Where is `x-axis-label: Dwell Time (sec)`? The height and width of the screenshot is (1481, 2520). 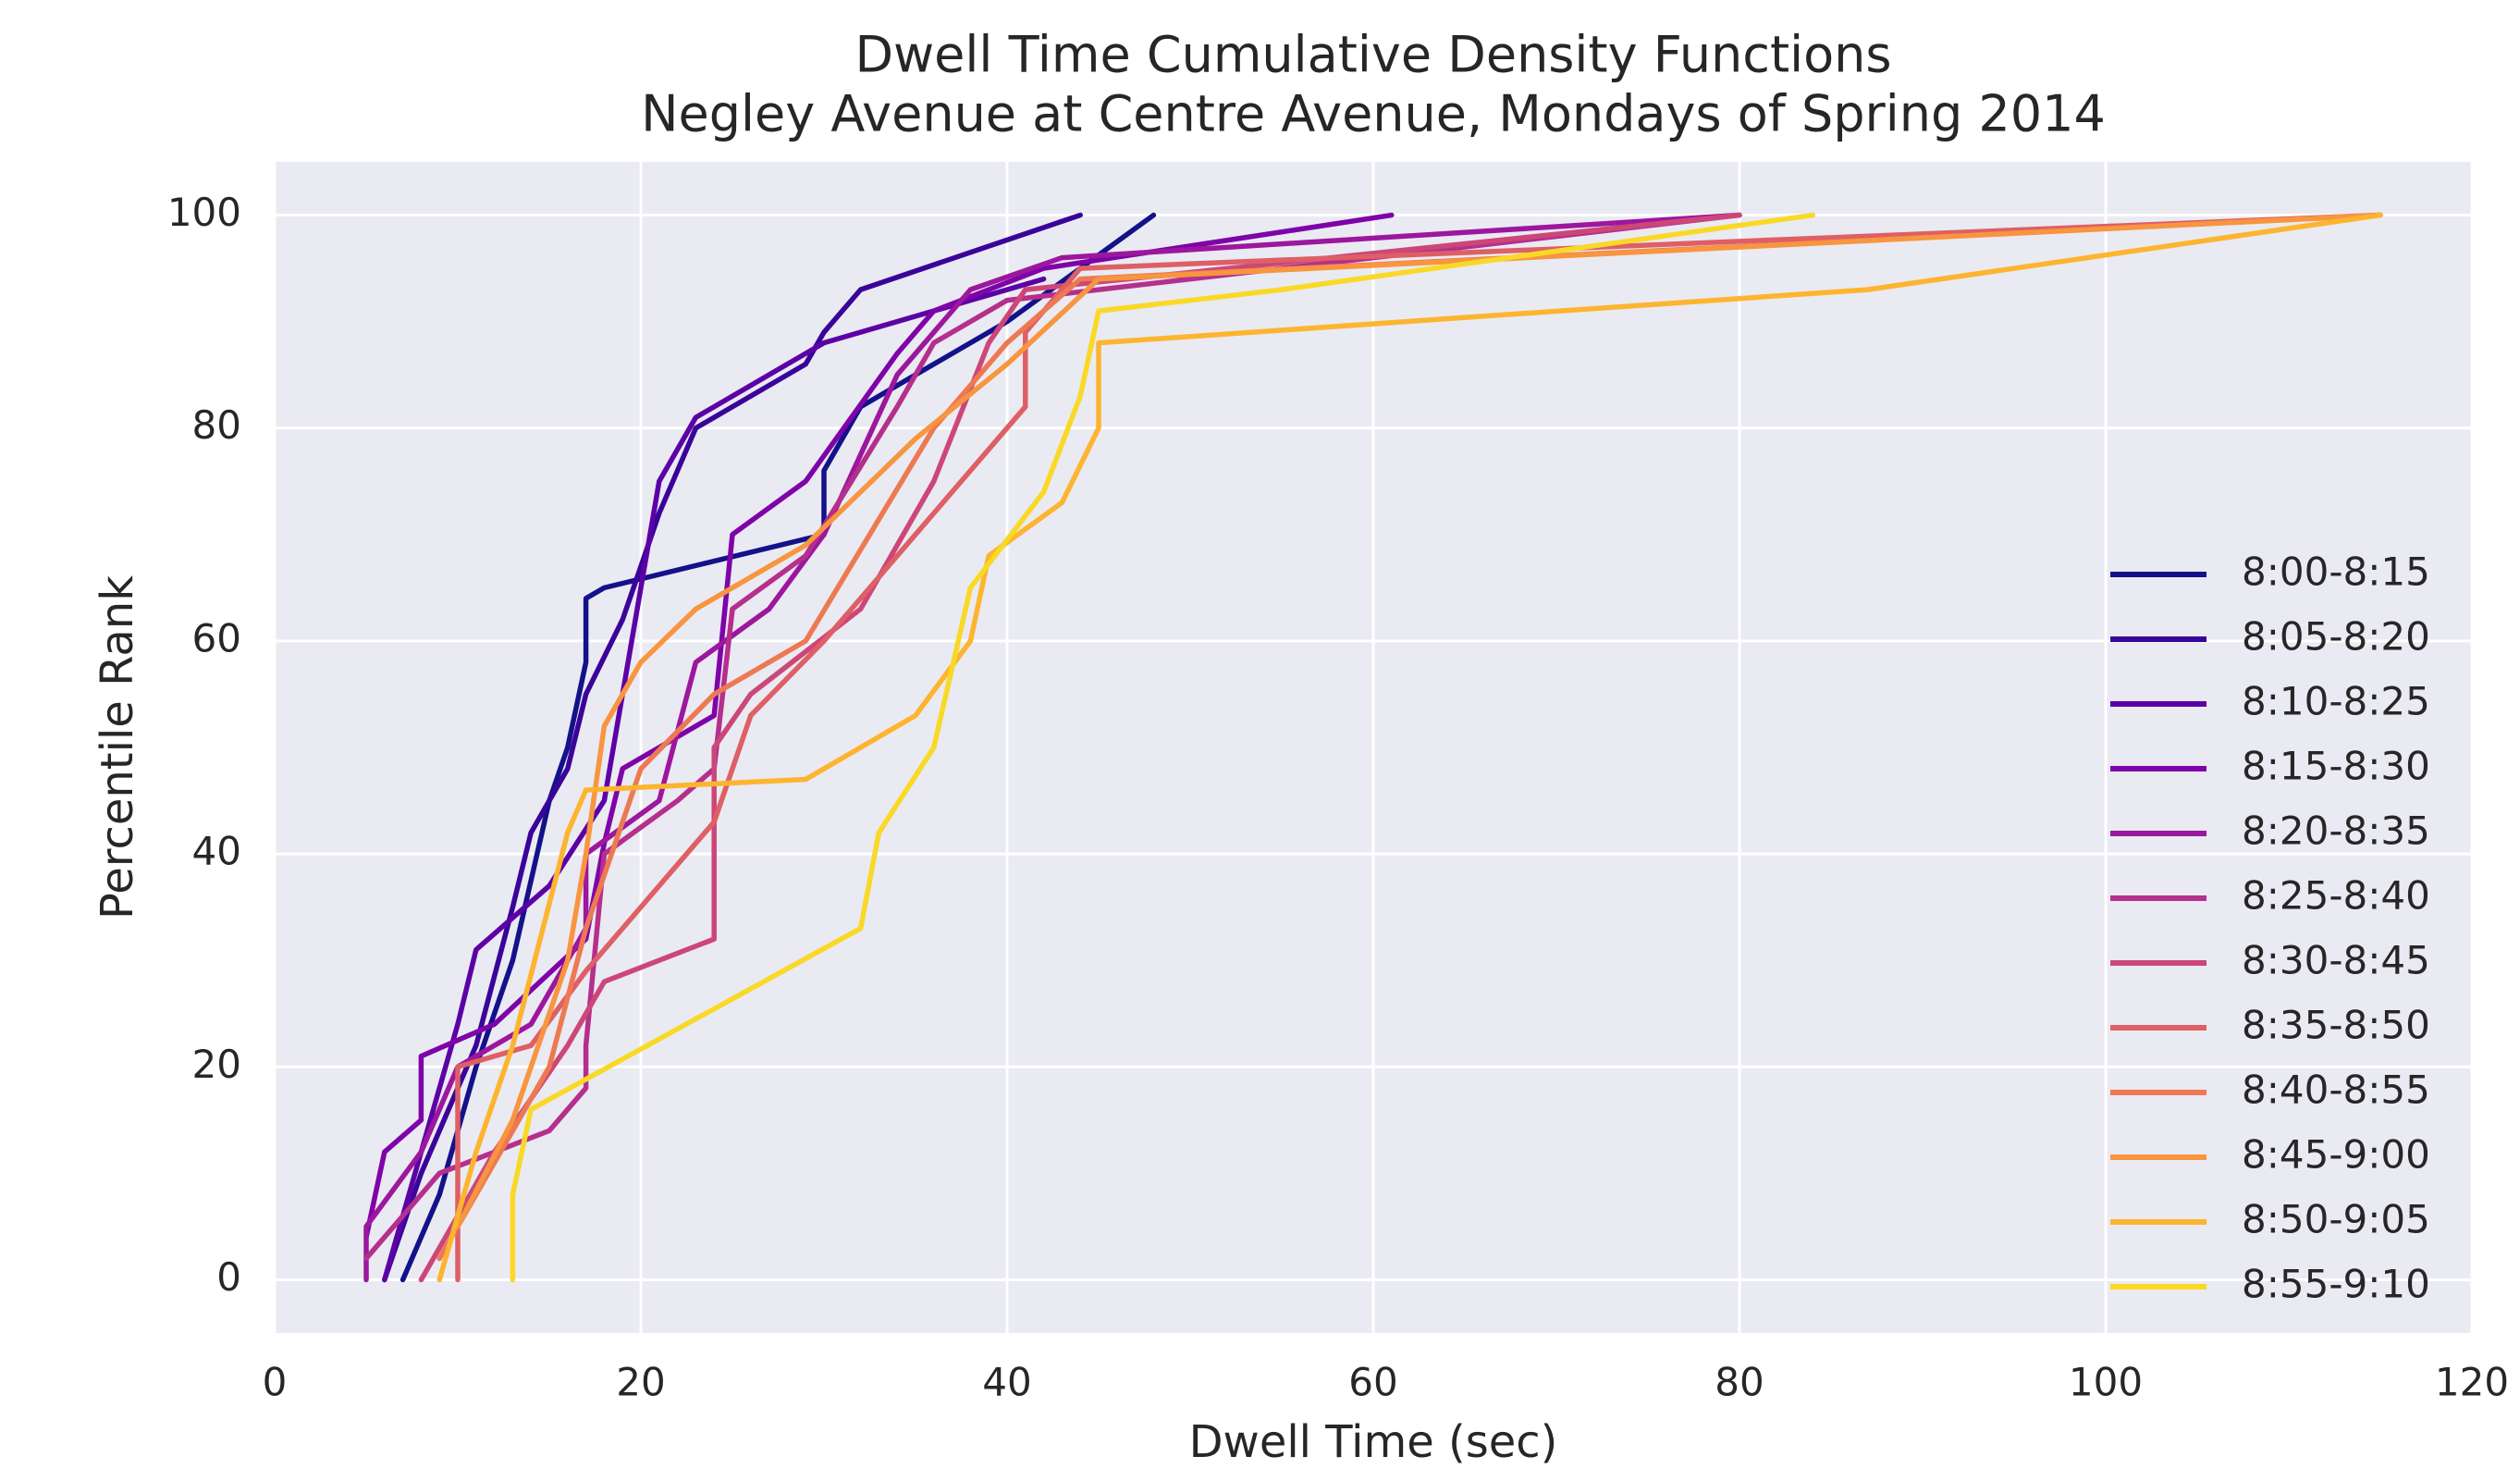 x-axis-label: Dwell Time (sec) is located at coordinates (1373, 1442).